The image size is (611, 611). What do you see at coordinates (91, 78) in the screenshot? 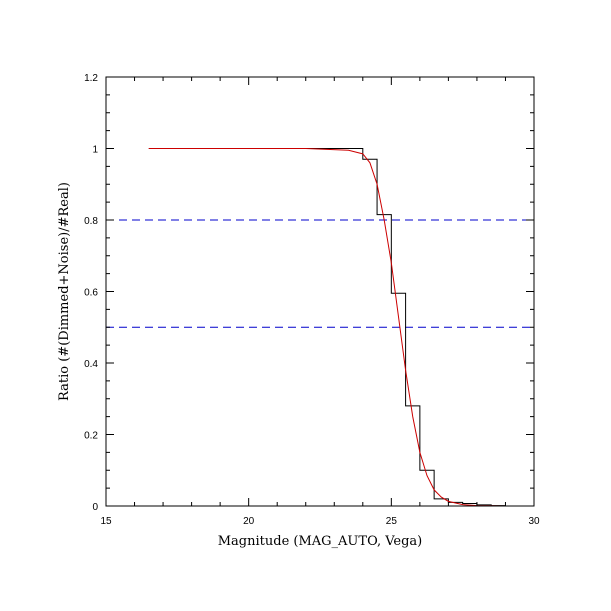
I see `y-tick-label: 1.2` at bounding box center [91, 78].